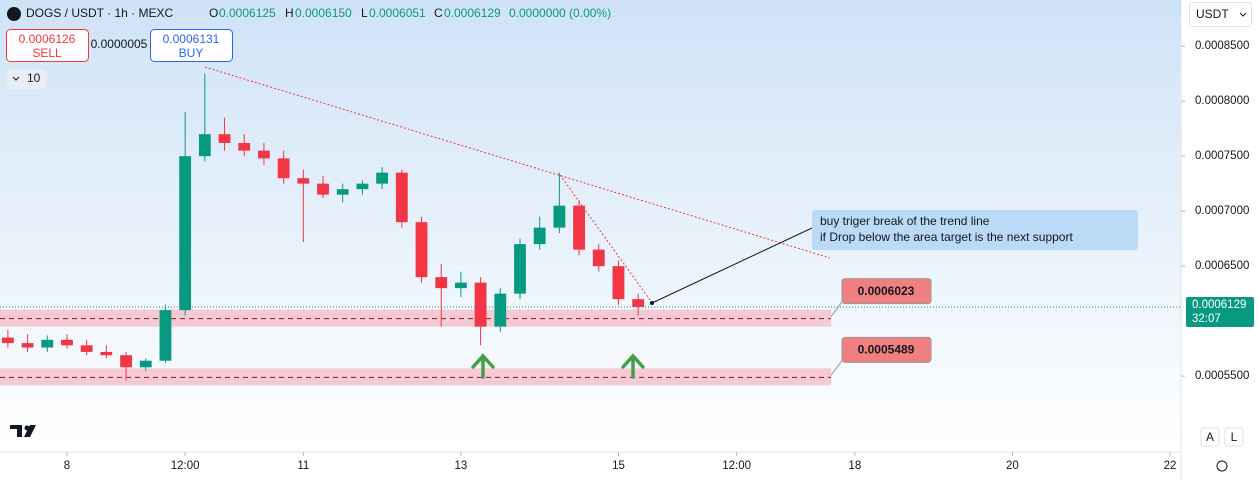 This screenshot has height=485, width=1259. I want to click on trend-line, so click(605, 237).